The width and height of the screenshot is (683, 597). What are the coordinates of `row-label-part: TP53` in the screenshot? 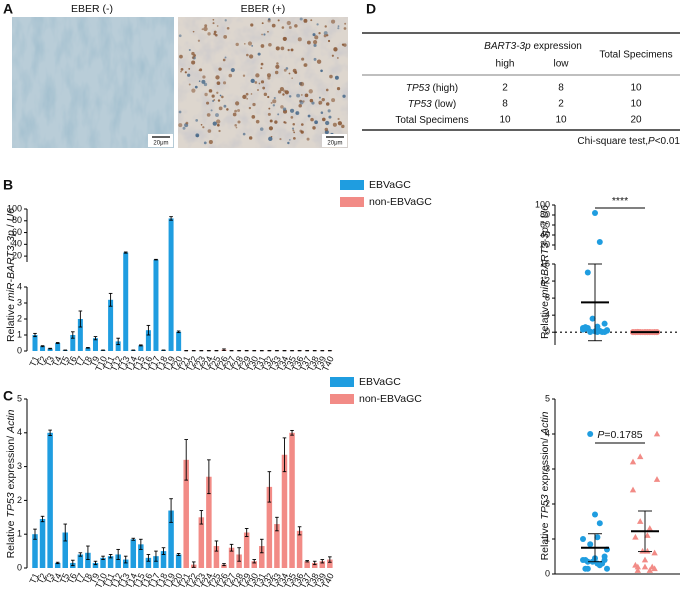 It's located at (420, 104).